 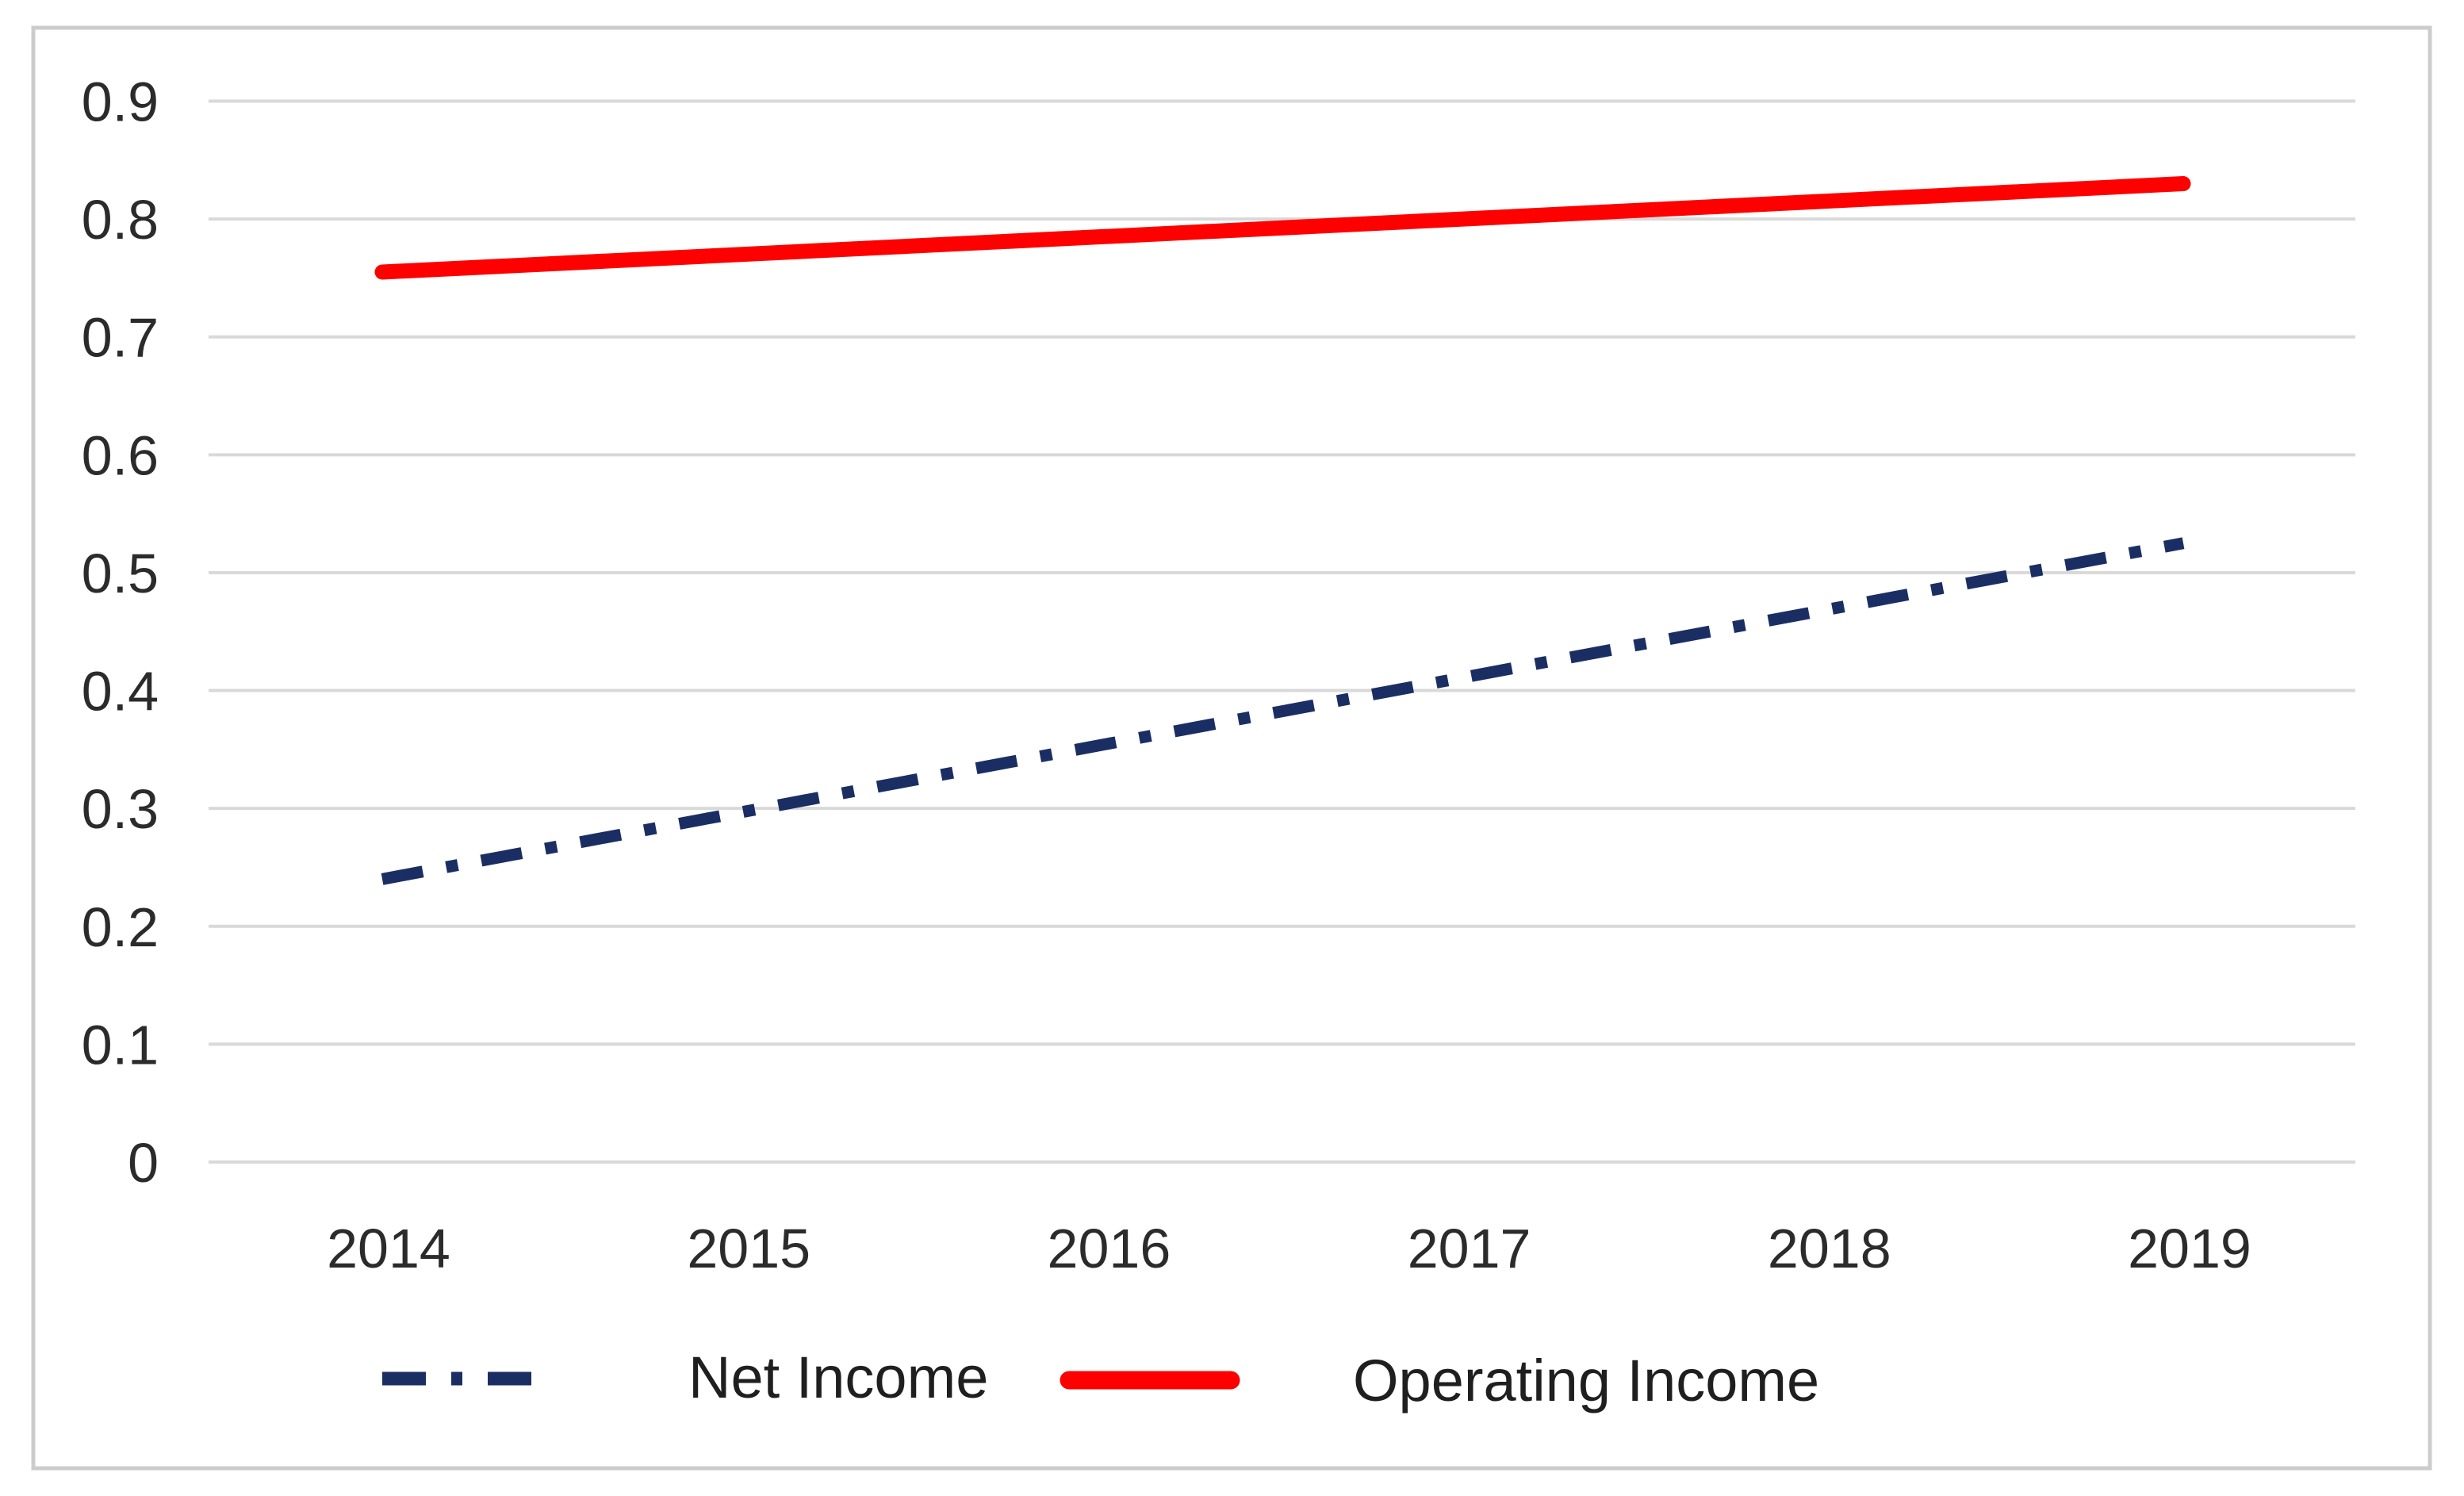 I want to click on y-tick-label: 0.7, so click(x=120, y=338).